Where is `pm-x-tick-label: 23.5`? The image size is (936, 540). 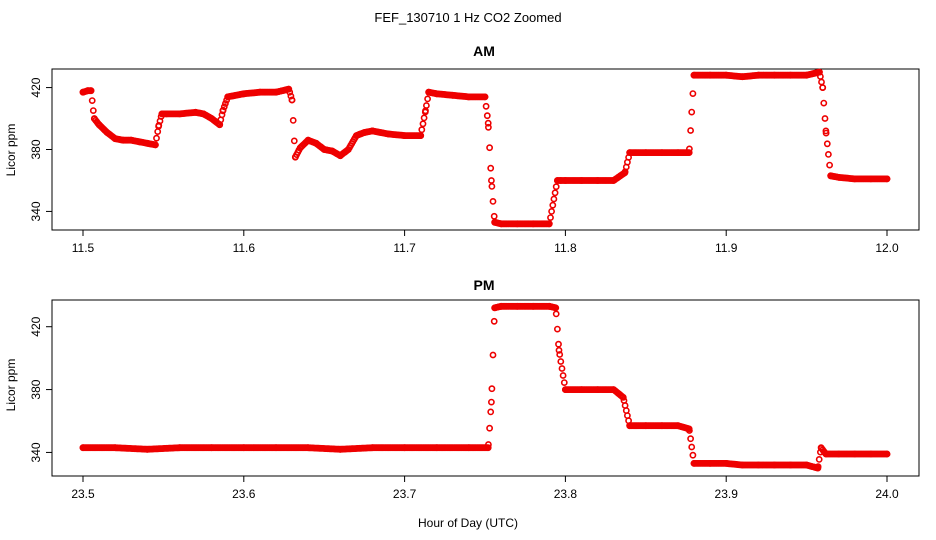
pm-x-tick-label: 23.5 is located at coordinates (83, 494).